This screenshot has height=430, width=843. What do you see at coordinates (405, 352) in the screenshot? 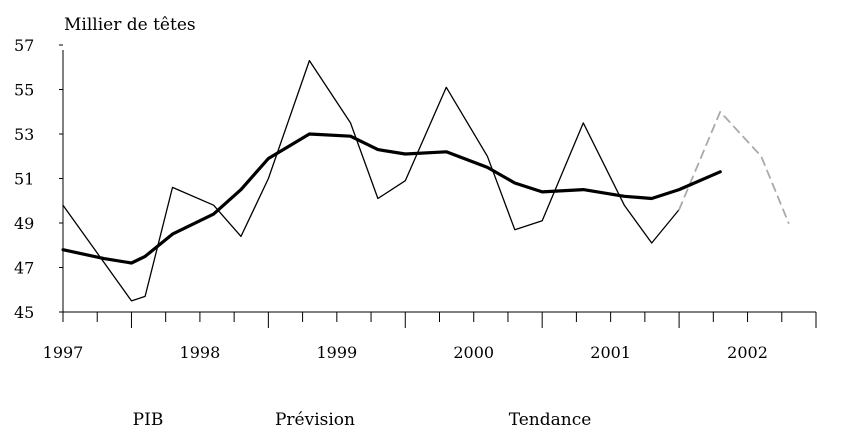
I see `x-tick-labels: 1997 1998 1999 2000 2001 2002` at bounding box center [405, 352].